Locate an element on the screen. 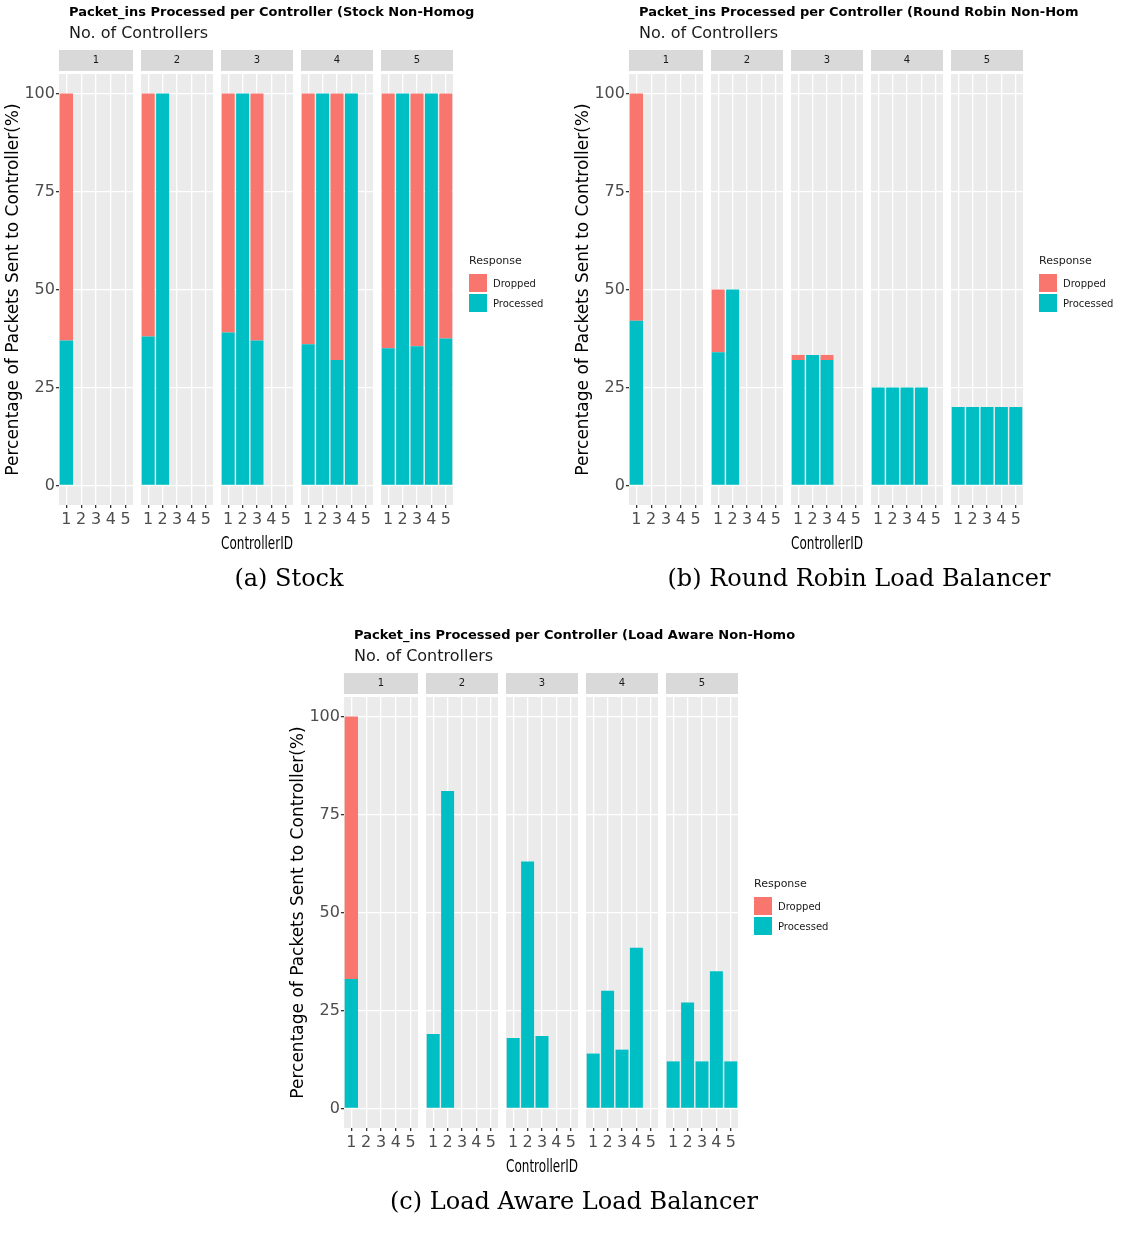 The height and width of the screenshot is (1241, 1148). y-tick-label: 0 is located at coordinates (619, 484).